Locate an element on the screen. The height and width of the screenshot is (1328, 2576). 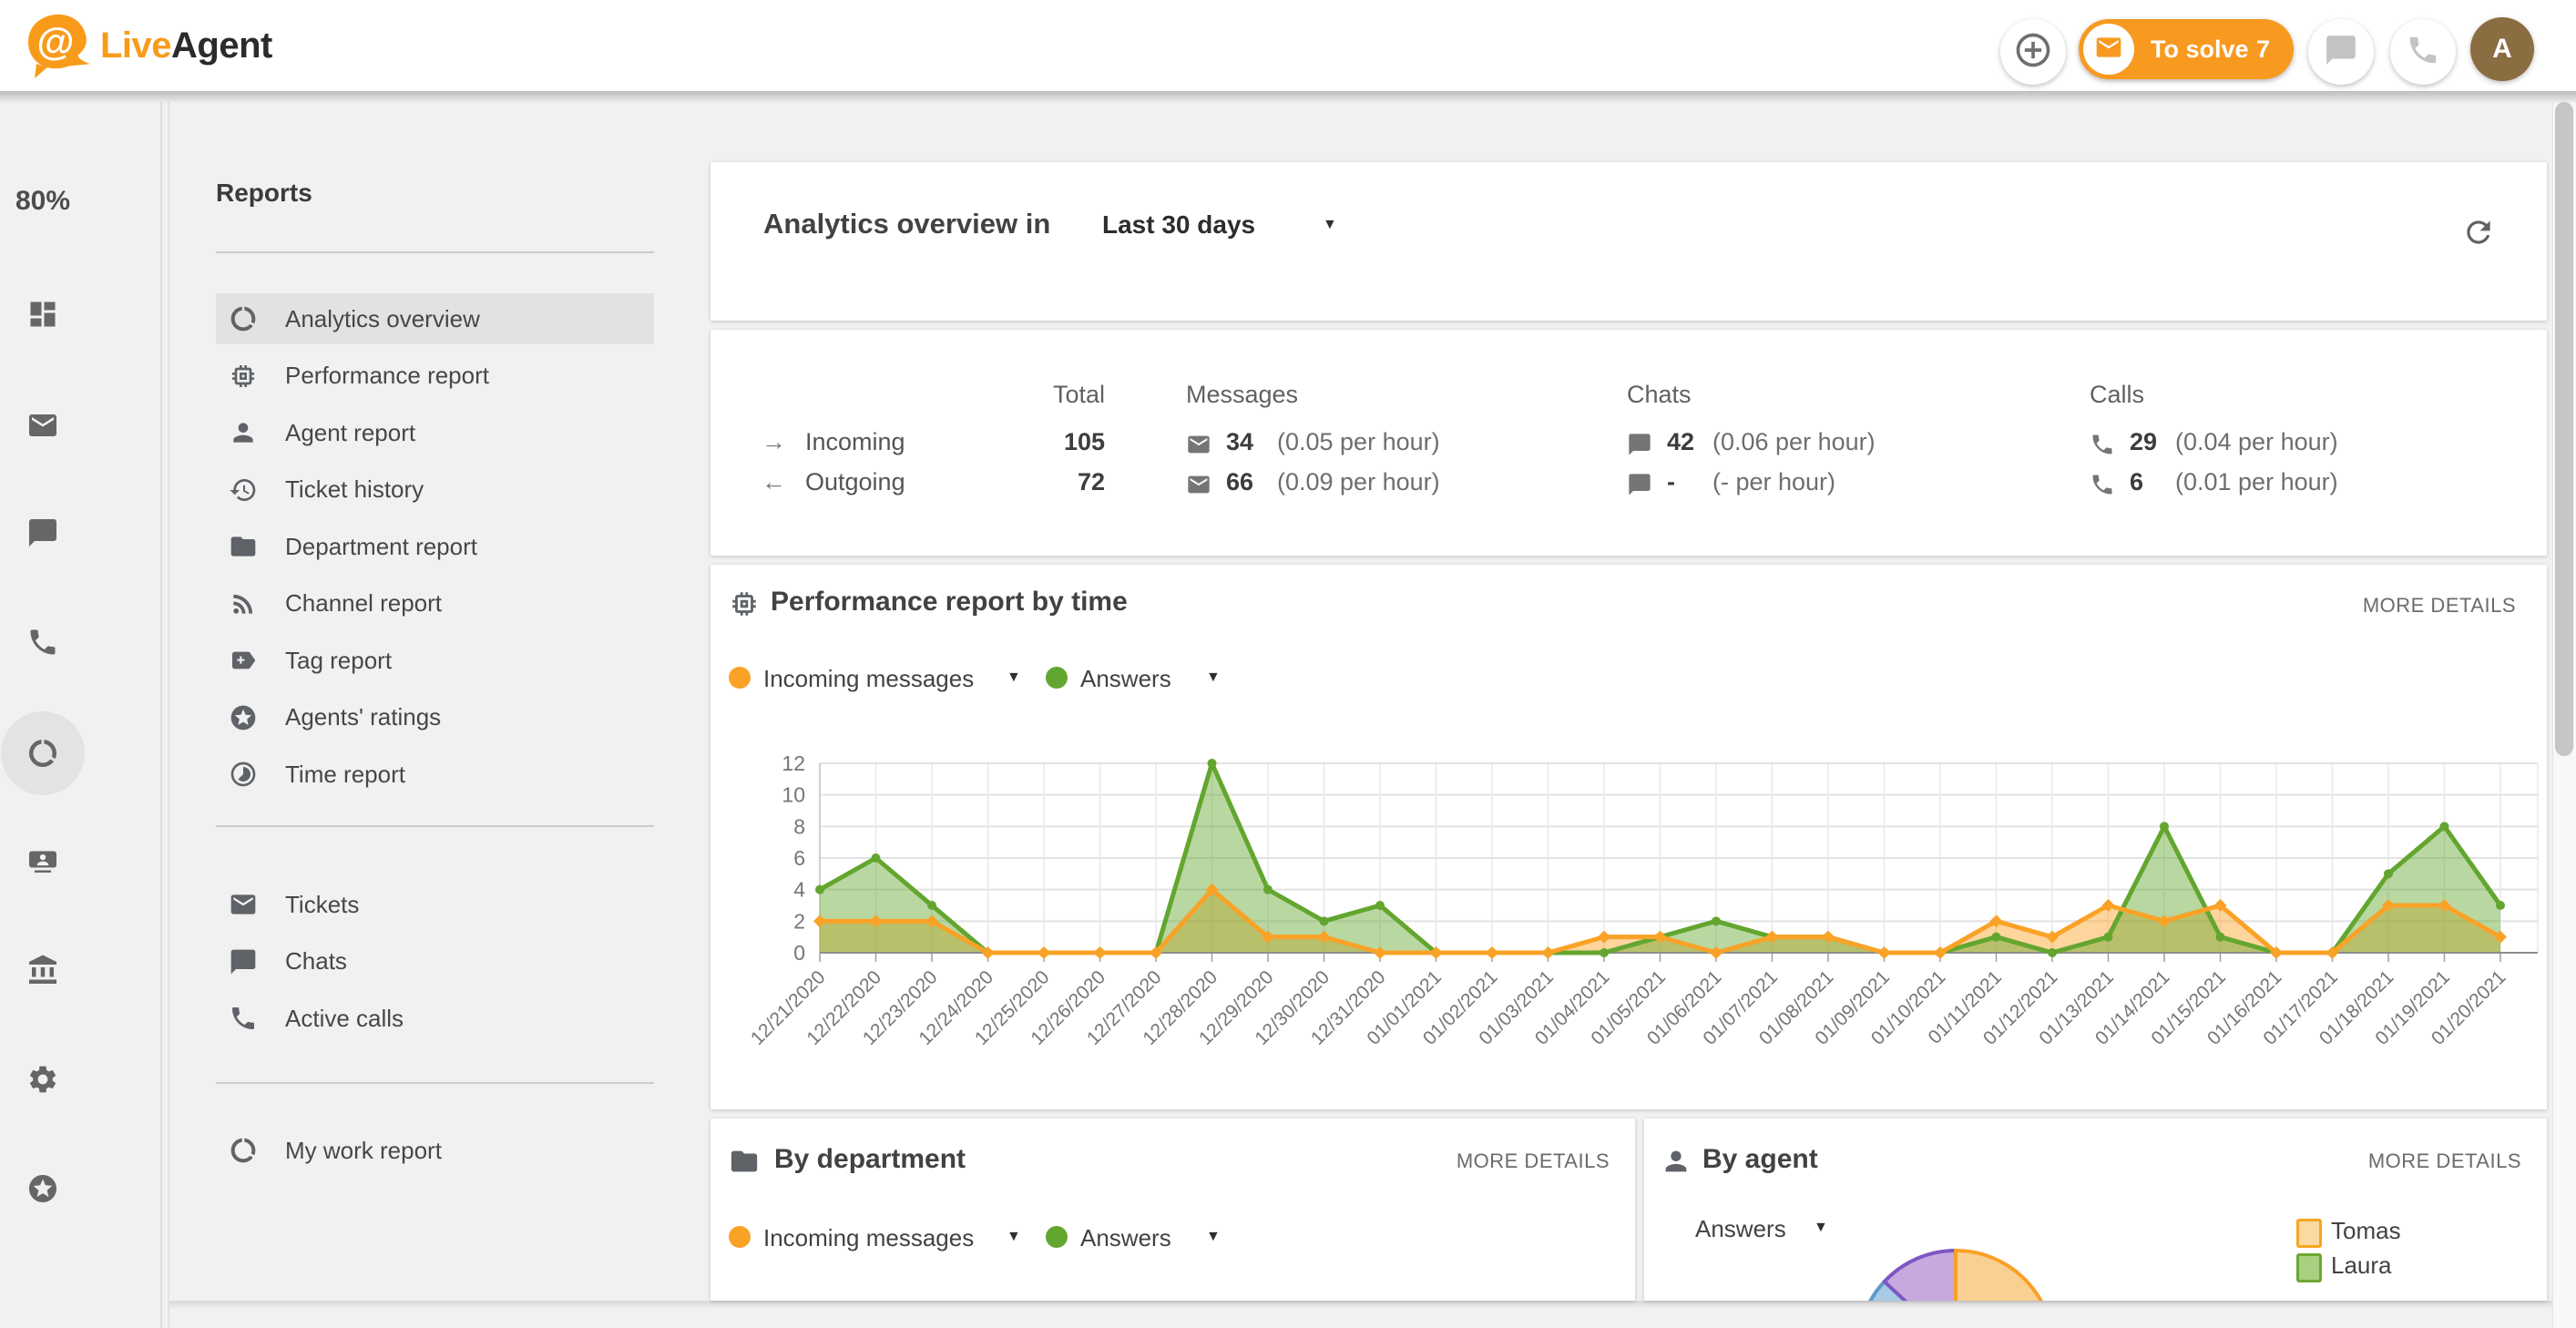
star-circle-icon is located at coordinates (42, 1191).